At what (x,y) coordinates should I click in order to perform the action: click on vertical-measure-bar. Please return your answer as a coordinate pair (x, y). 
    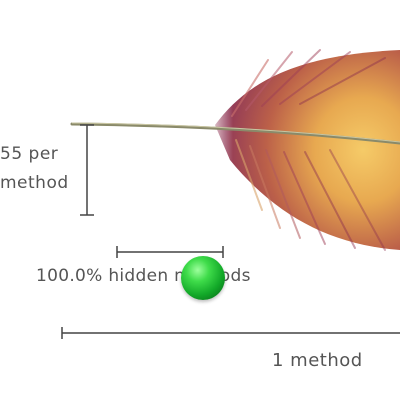
    Looking at the image, I should click on (87, 170).